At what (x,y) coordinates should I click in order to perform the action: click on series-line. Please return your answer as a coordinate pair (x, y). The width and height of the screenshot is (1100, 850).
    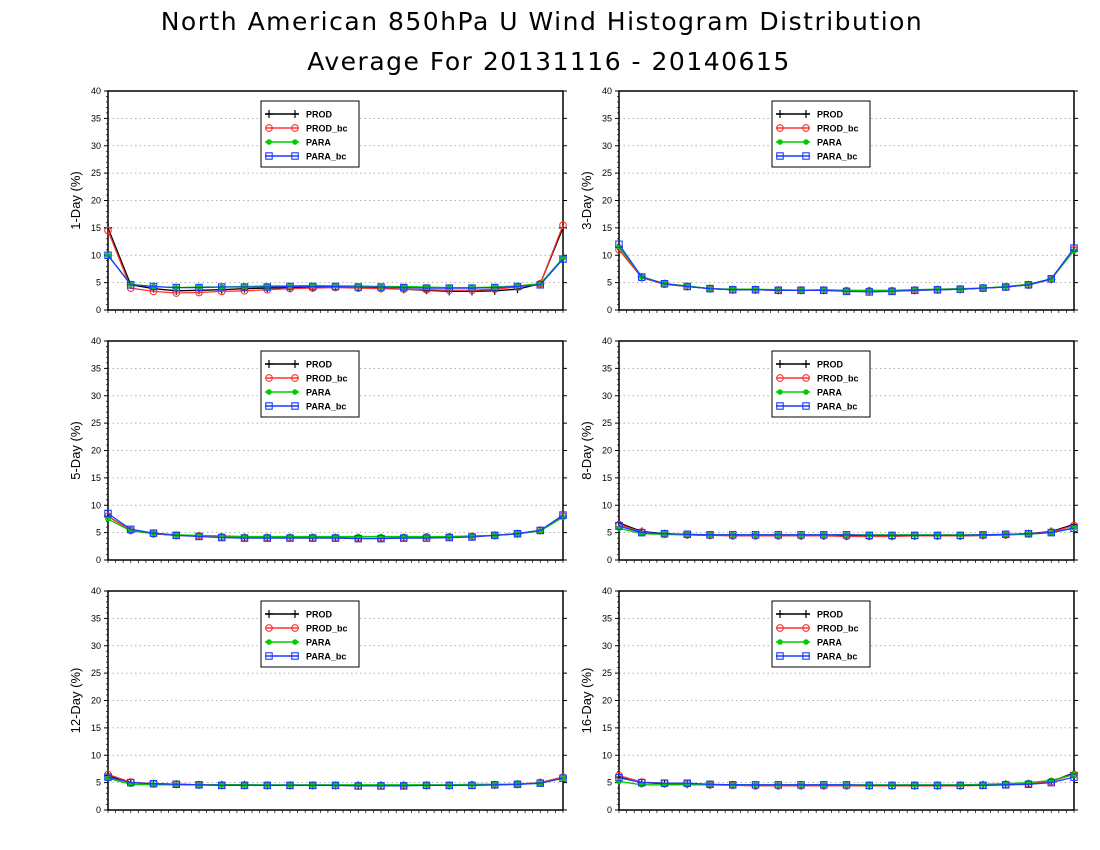
    Looking at the image, I should click on (846, 268).